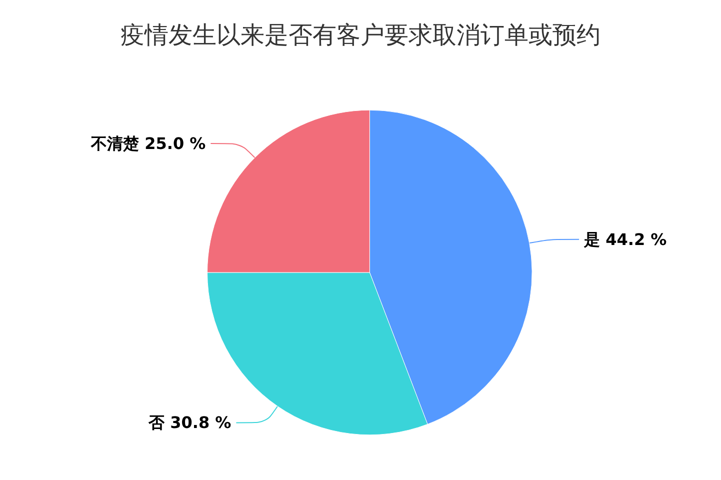  I want to click on slice-label: 否 30.8 %, so click(190, 422).